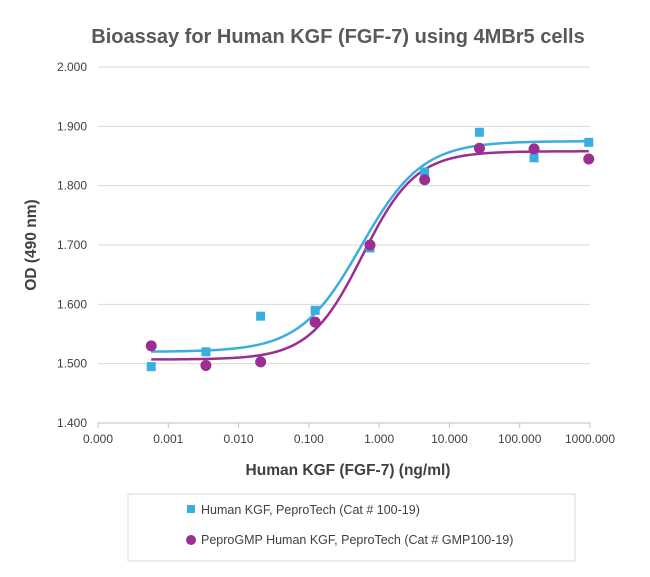 The image size is (650, 577). I want to click on x-tick-label: 0.000, so click(98, 439).